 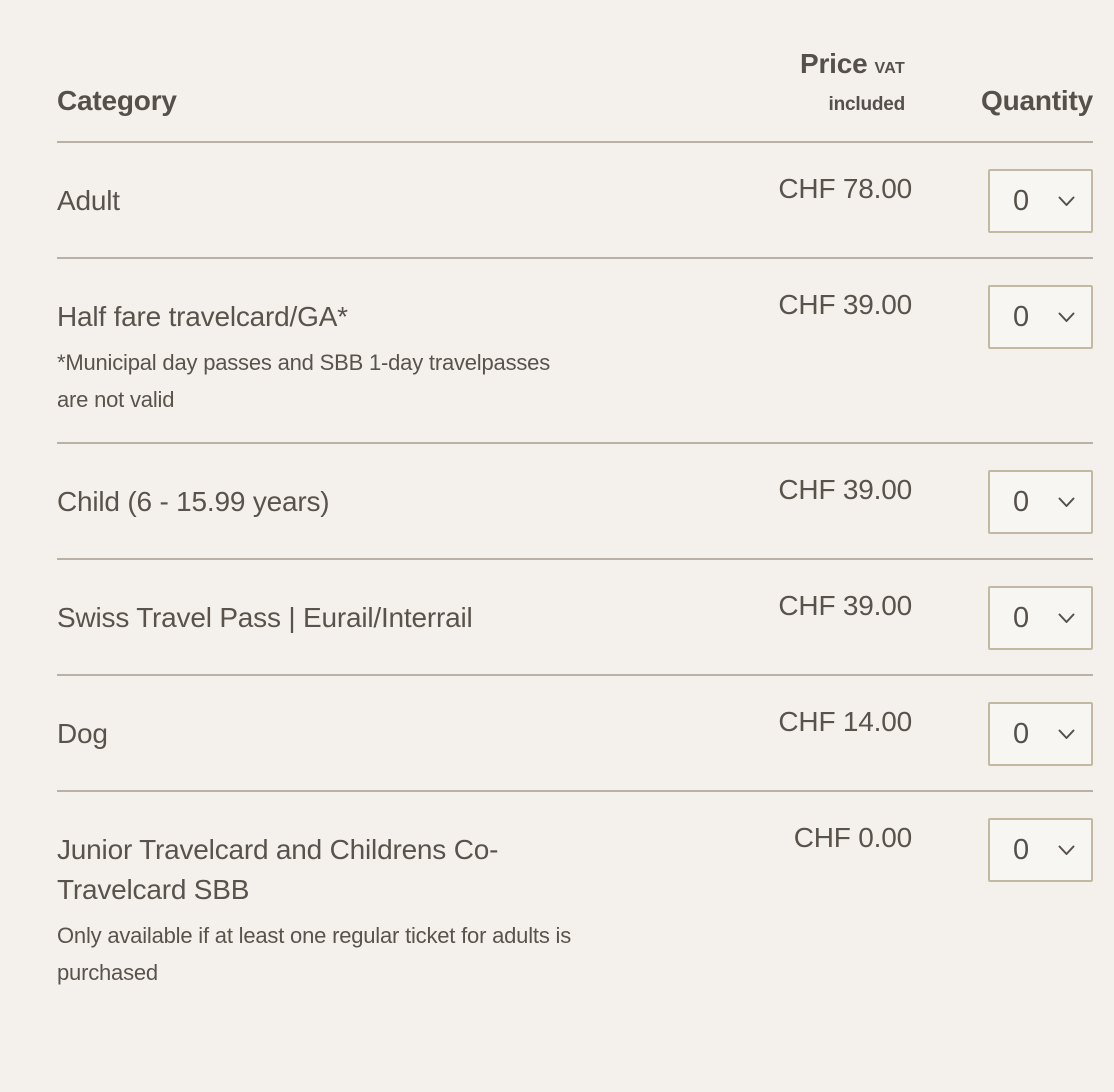 What do you see at coordinates (845, 721) in the screenshot?
I see `price-value: CHF 14.00` at bounding box center [845, 721].